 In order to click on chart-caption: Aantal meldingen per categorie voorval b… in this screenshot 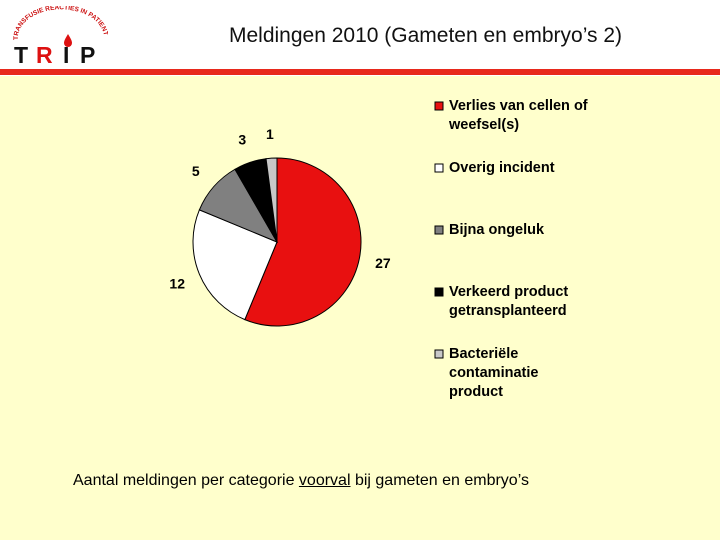, I will do `click(301, 481)`.